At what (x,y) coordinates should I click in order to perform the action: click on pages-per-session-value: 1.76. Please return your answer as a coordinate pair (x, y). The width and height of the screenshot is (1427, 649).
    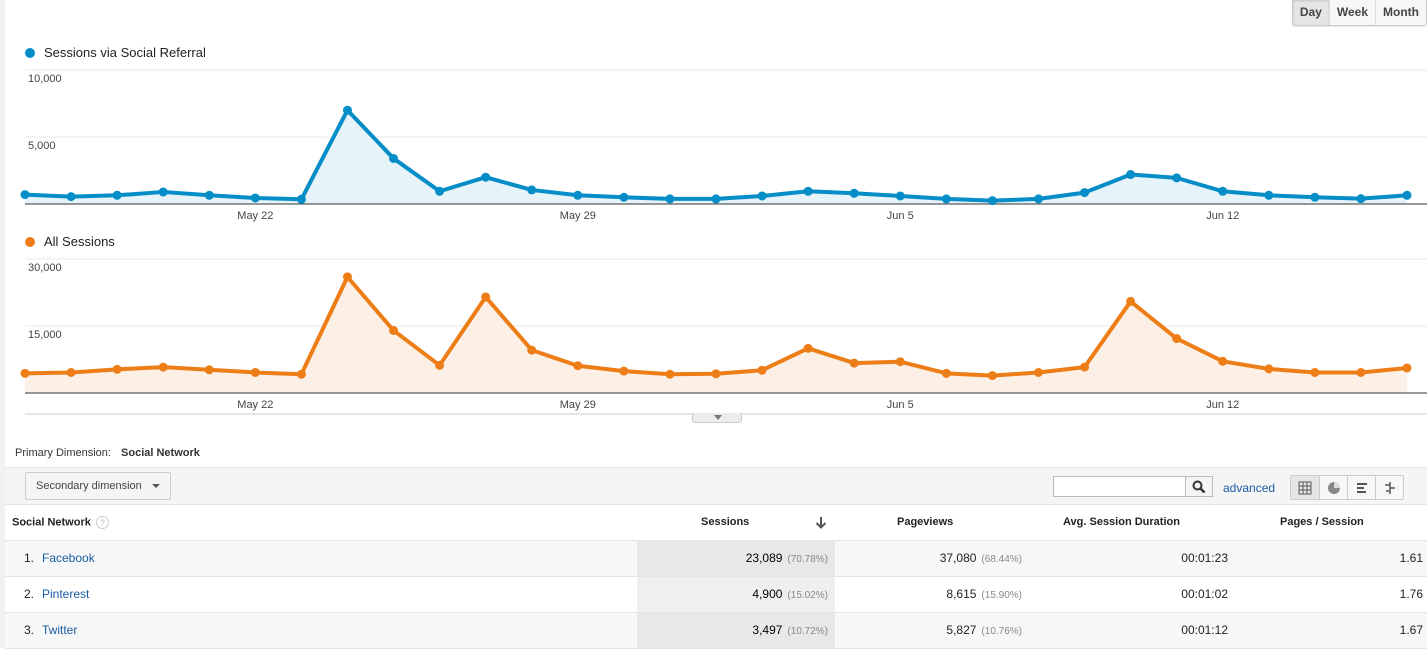
    Looking at the image, I should click on (1328, 594).